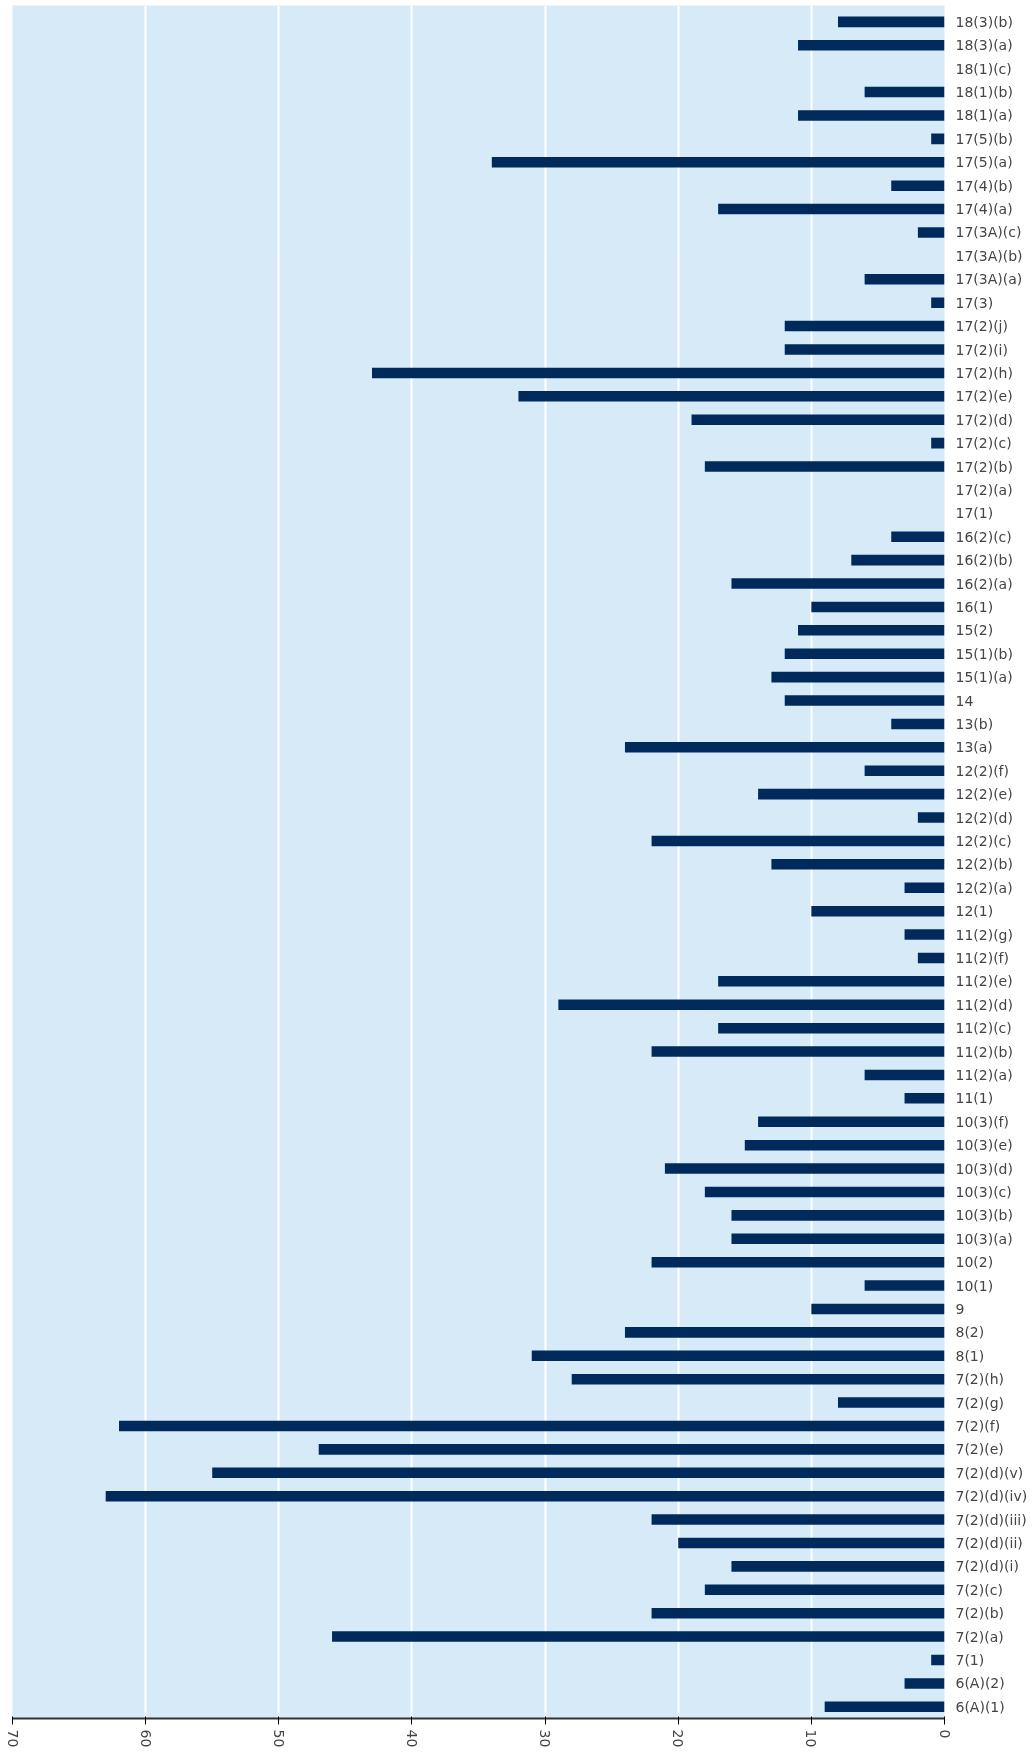 This screenshot has width=1032, height=1760. I want to click on y-tick-label: 12(2)(e), so click(984, 794).